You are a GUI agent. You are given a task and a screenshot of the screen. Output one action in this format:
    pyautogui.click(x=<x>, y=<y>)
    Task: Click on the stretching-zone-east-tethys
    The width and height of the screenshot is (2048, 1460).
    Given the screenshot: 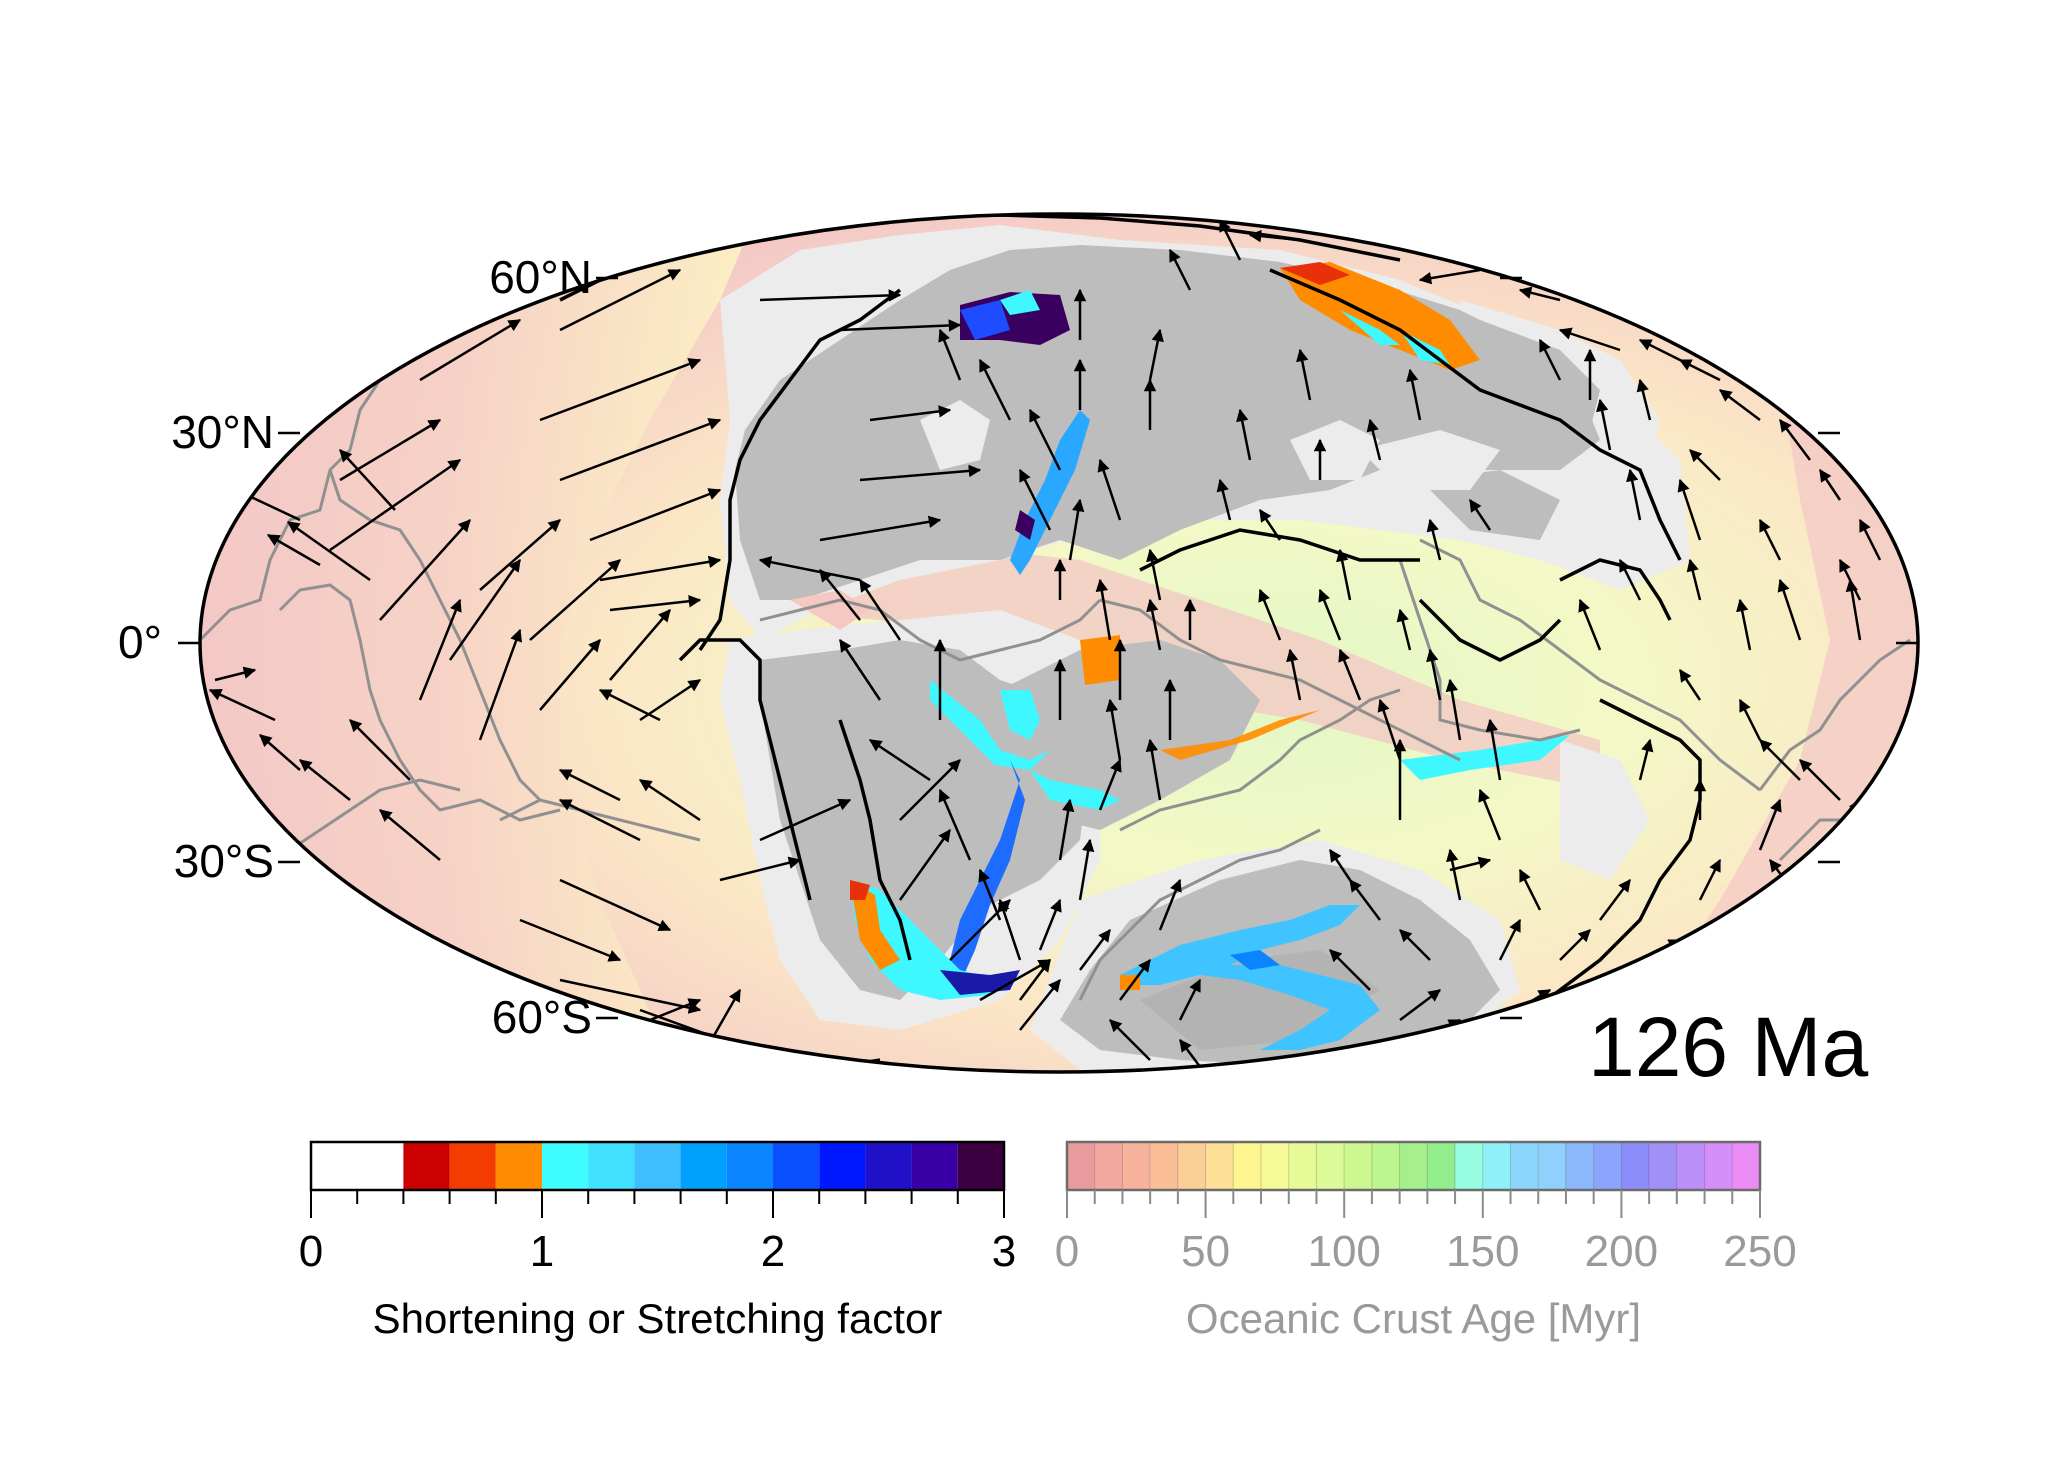 What is the action you would take?
    pyautogui.click(x=1485, y=757)
    